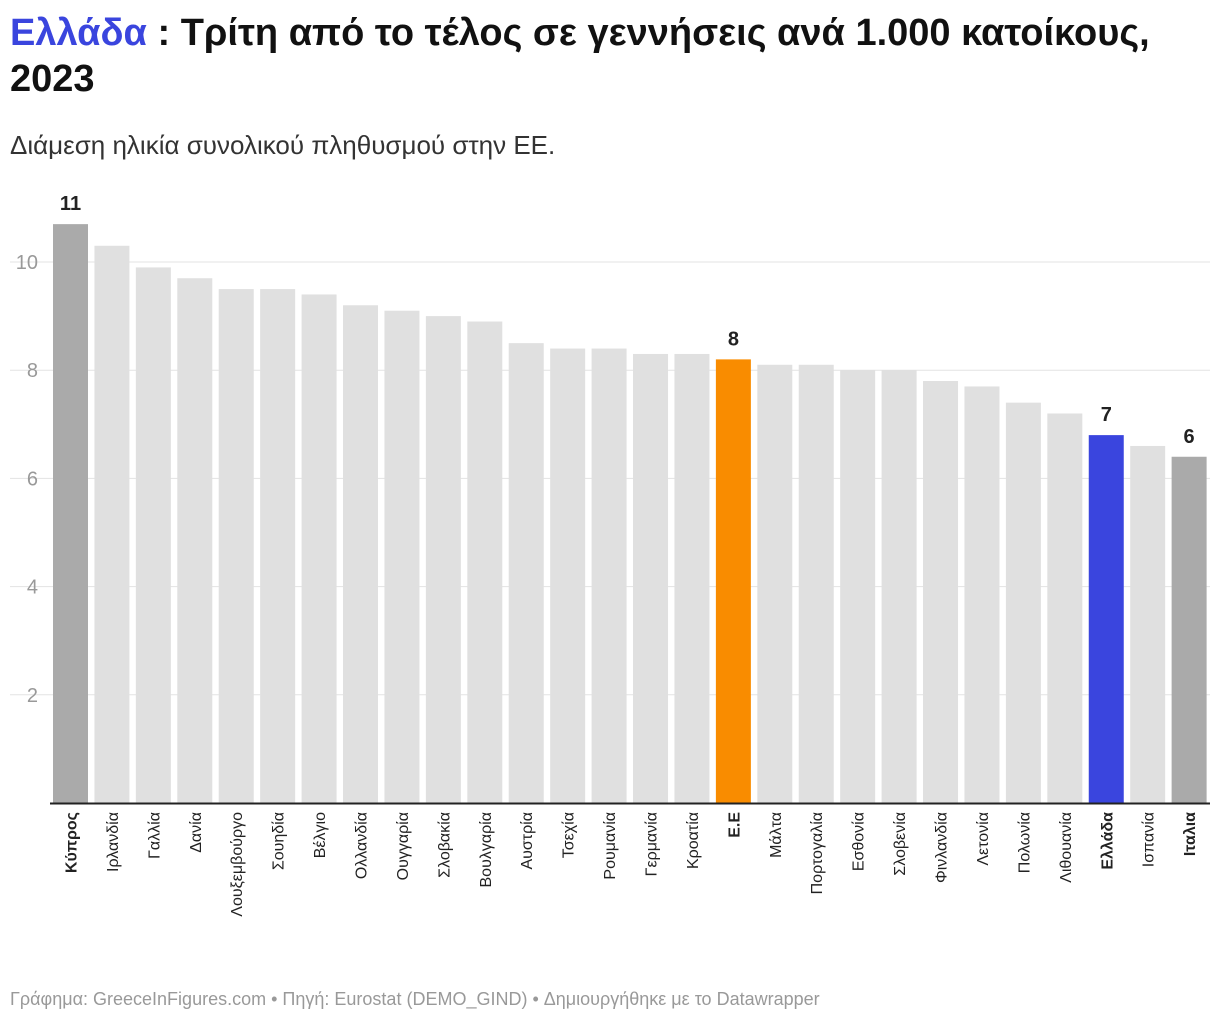  I want to click on x-tick-label: Εσθονία, so click(859, 841).